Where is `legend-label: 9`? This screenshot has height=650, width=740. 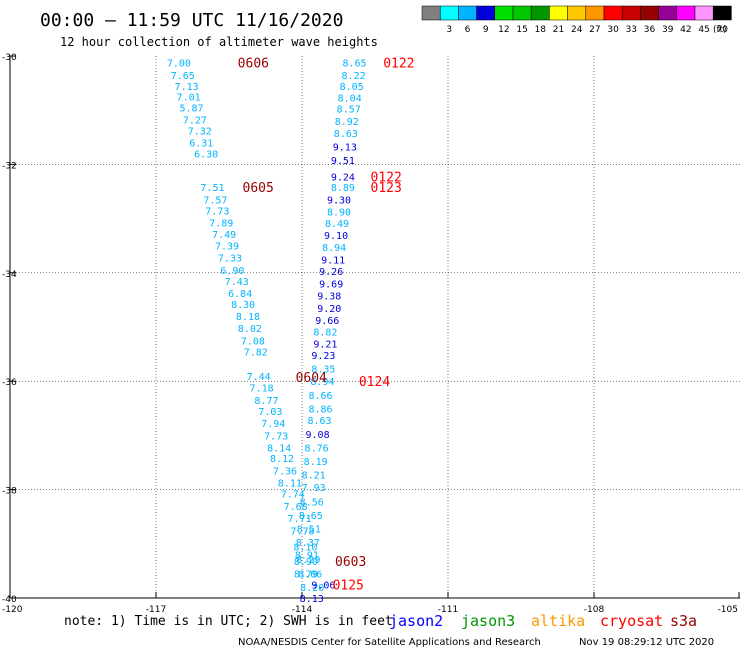 legend-label: 9 is located at coordinates (486, 30).